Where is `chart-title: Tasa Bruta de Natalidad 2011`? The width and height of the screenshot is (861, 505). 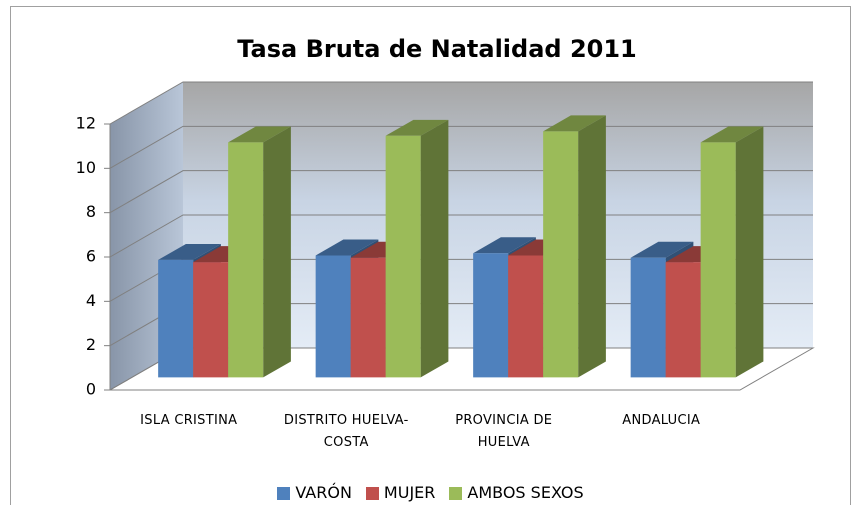 chart-title: Tasa Bruta de Natalidad 2011 is located at coordinates (436, 49).